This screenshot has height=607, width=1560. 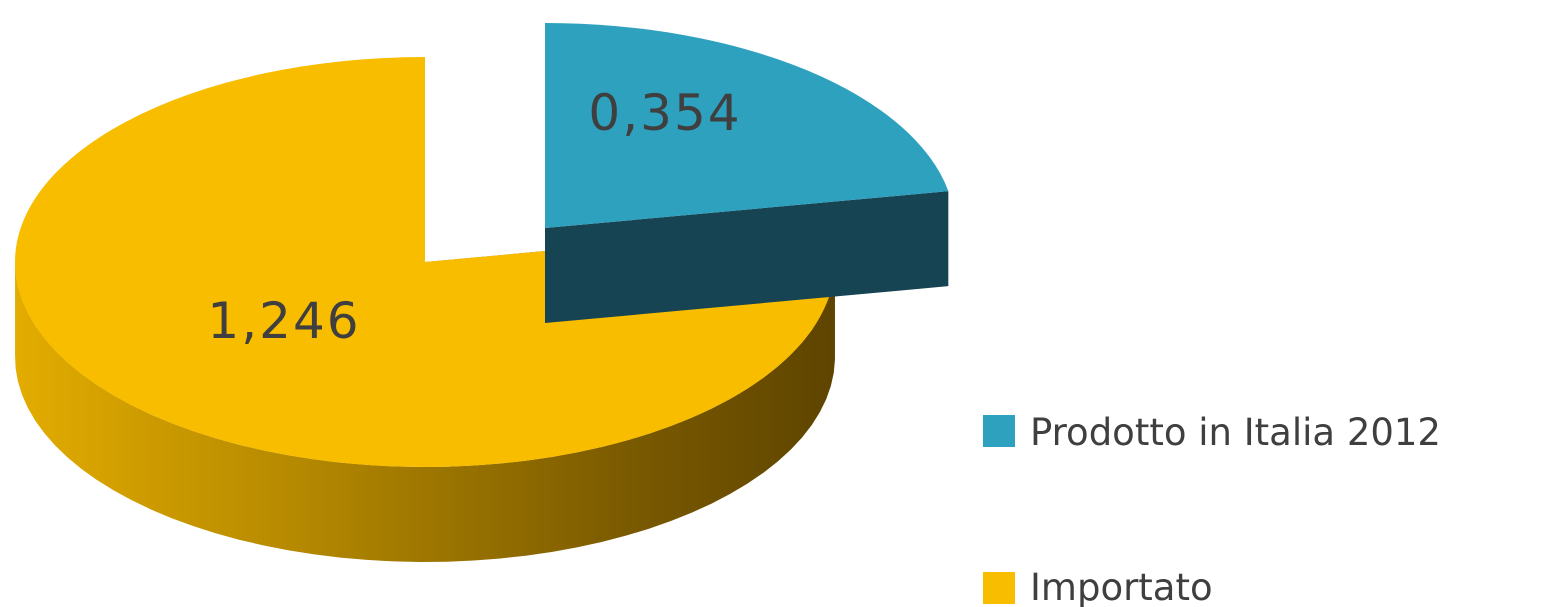 I want to click on data-label-prodotto: 0,354, so click(x=664, y=113).